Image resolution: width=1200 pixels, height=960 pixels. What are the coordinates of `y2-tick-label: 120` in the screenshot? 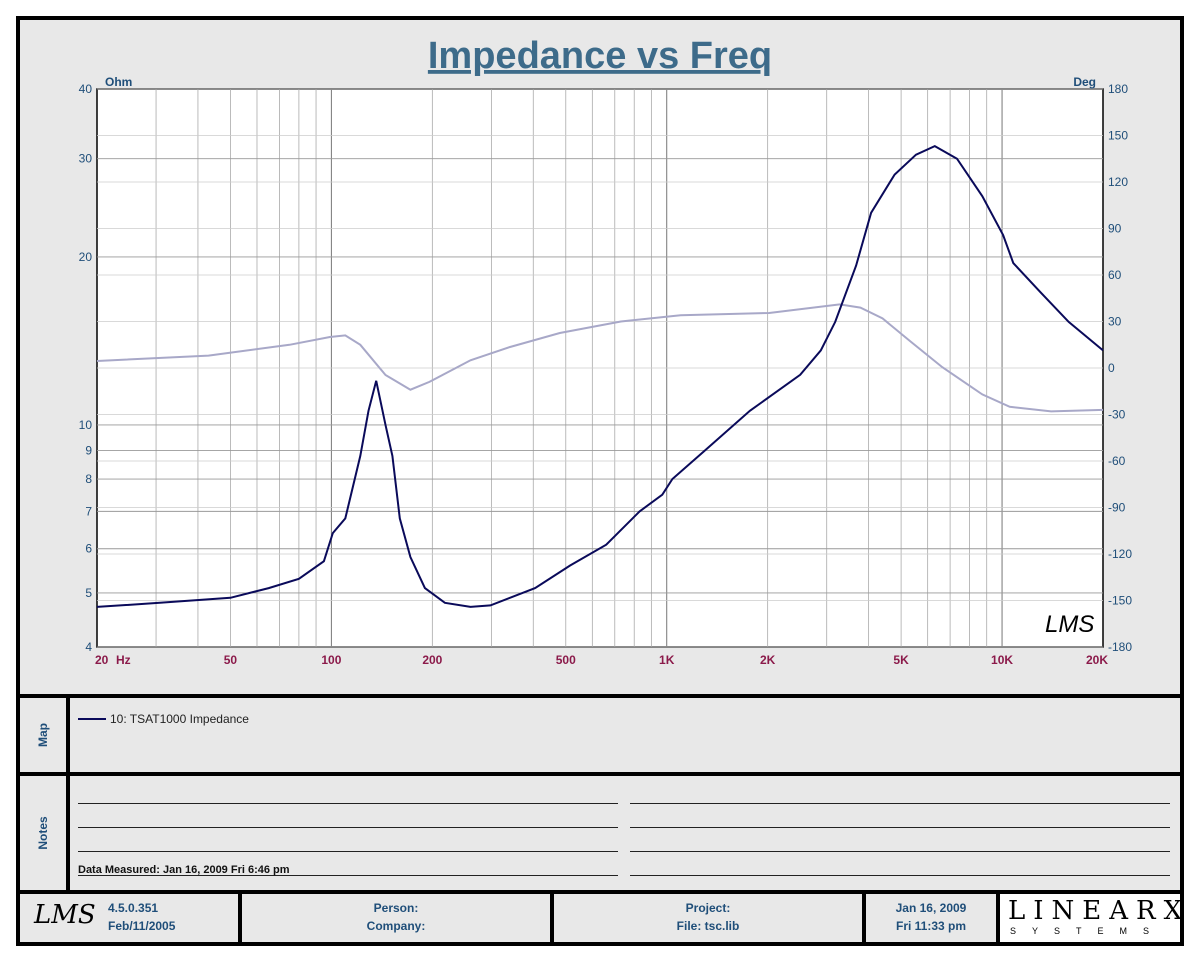 It's located at (1118, 182).